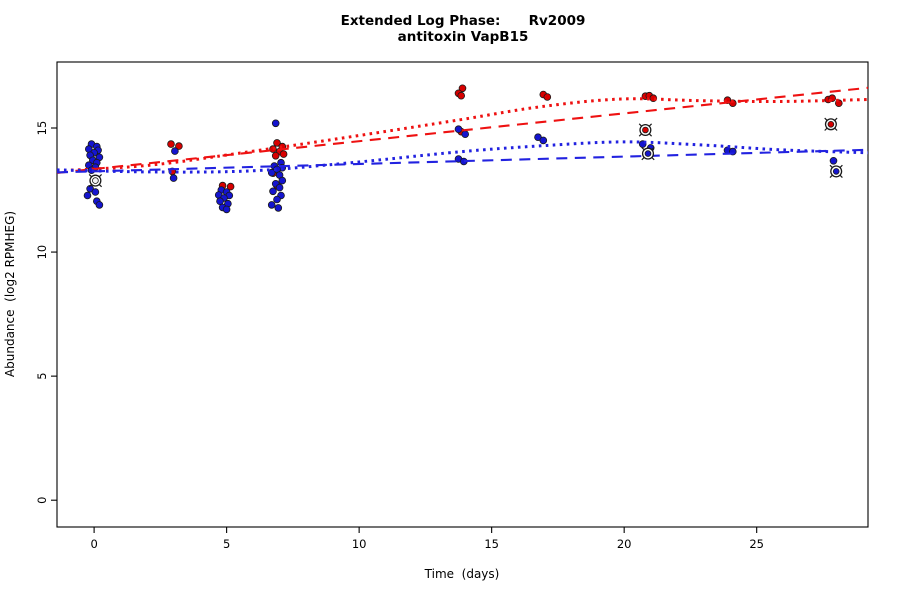 This screenshot has width=900, height=600. What do you see at coordinates (359, 544) in the screenshot?
I see `x-tick-label: 10` at bounding box center [359, 544].